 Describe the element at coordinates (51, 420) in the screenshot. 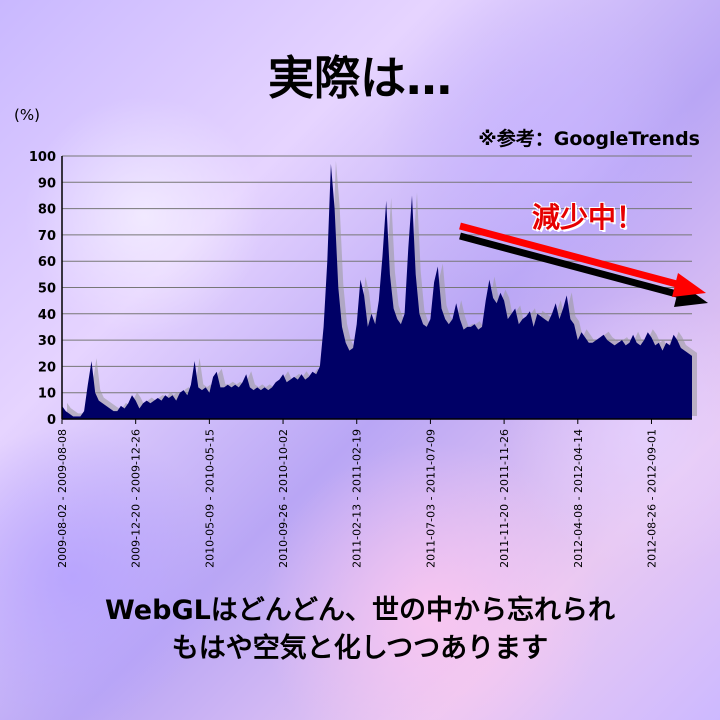

I see `y-tick-label: 0` at that location.